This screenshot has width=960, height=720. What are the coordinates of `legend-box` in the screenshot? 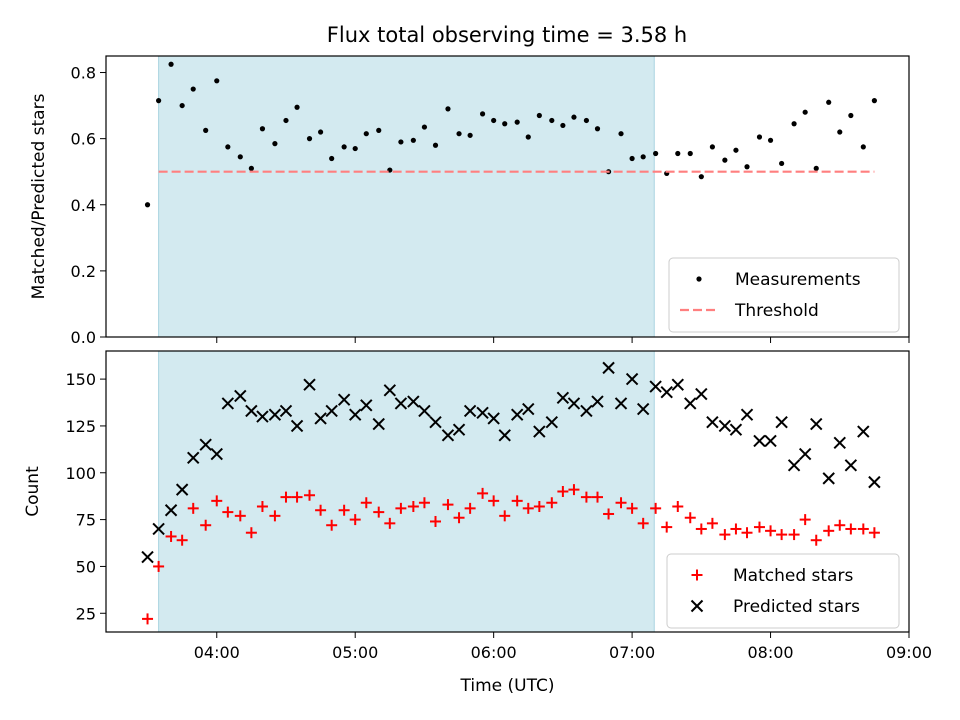 It's located at (784, 295).